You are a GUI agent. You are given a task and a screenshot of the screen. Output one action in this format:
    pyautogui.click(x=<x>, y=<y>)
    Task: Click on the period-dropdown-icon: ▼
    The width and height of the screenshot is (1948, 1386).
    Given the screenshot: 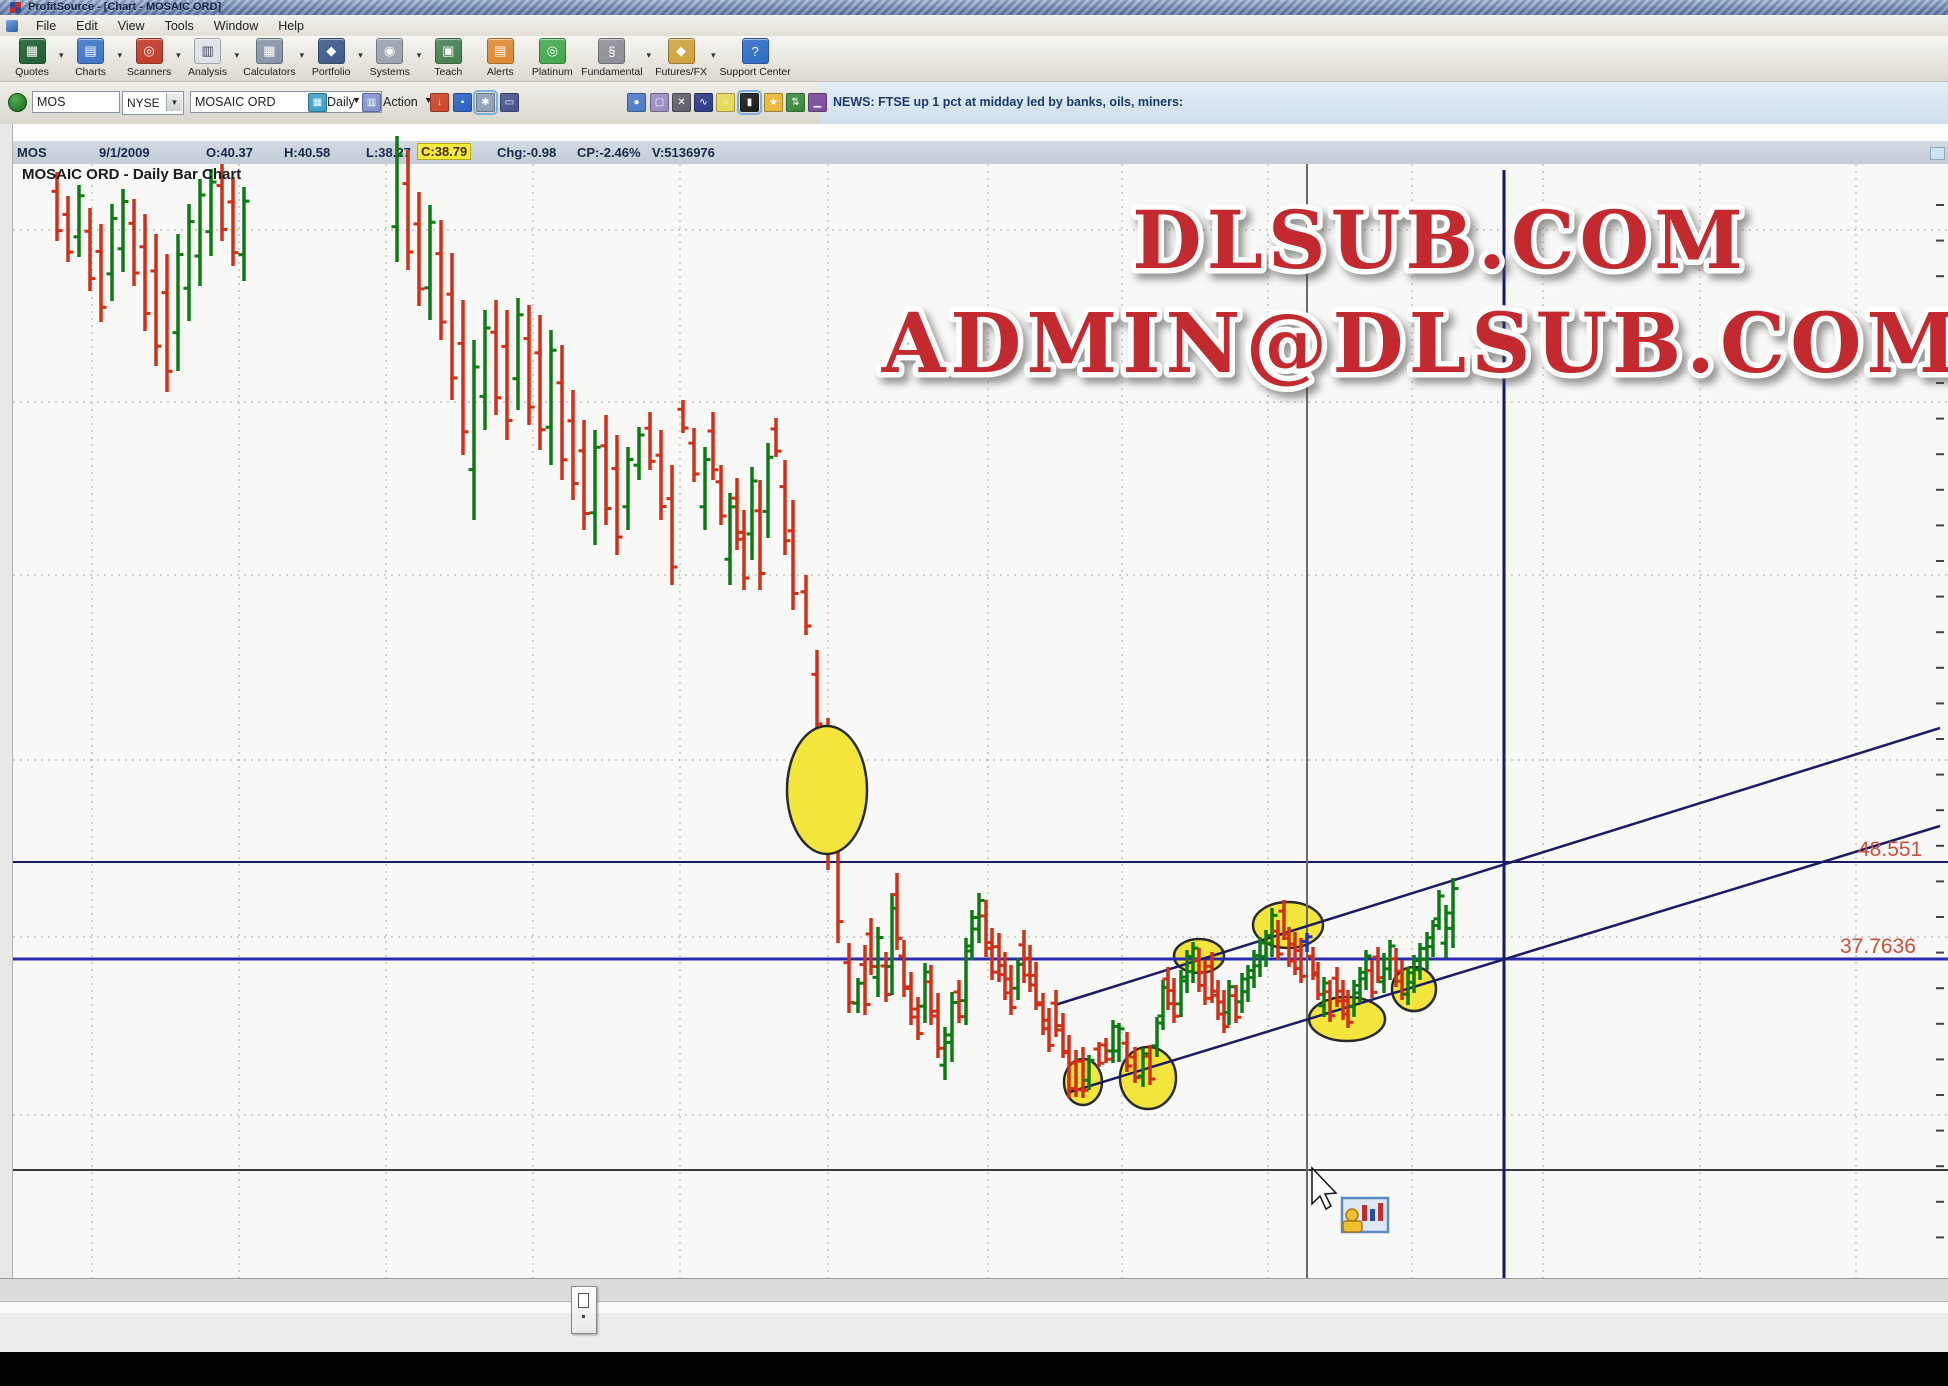 What is the action you would take?
    pyautogui.click(x=356, y=100)
    